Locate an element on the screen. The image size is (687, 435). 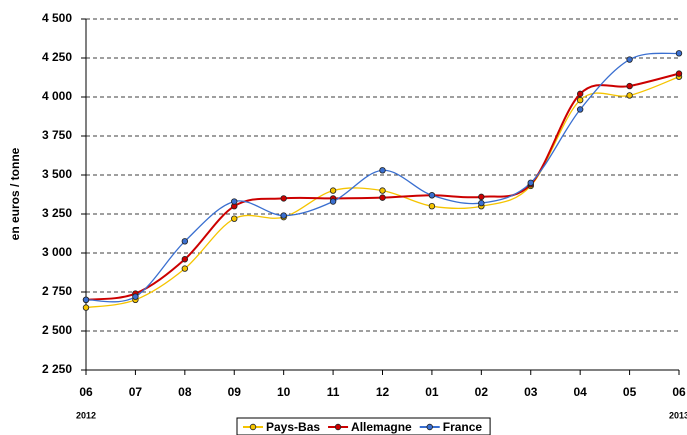
x-tick-label: 12 is located at coordinates (383, 392).